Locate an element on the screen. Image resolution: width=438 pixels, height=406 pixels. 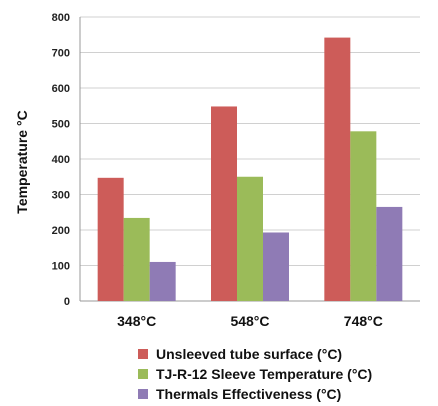
y-tick-label: 0 is located at coordinates (67, 302).